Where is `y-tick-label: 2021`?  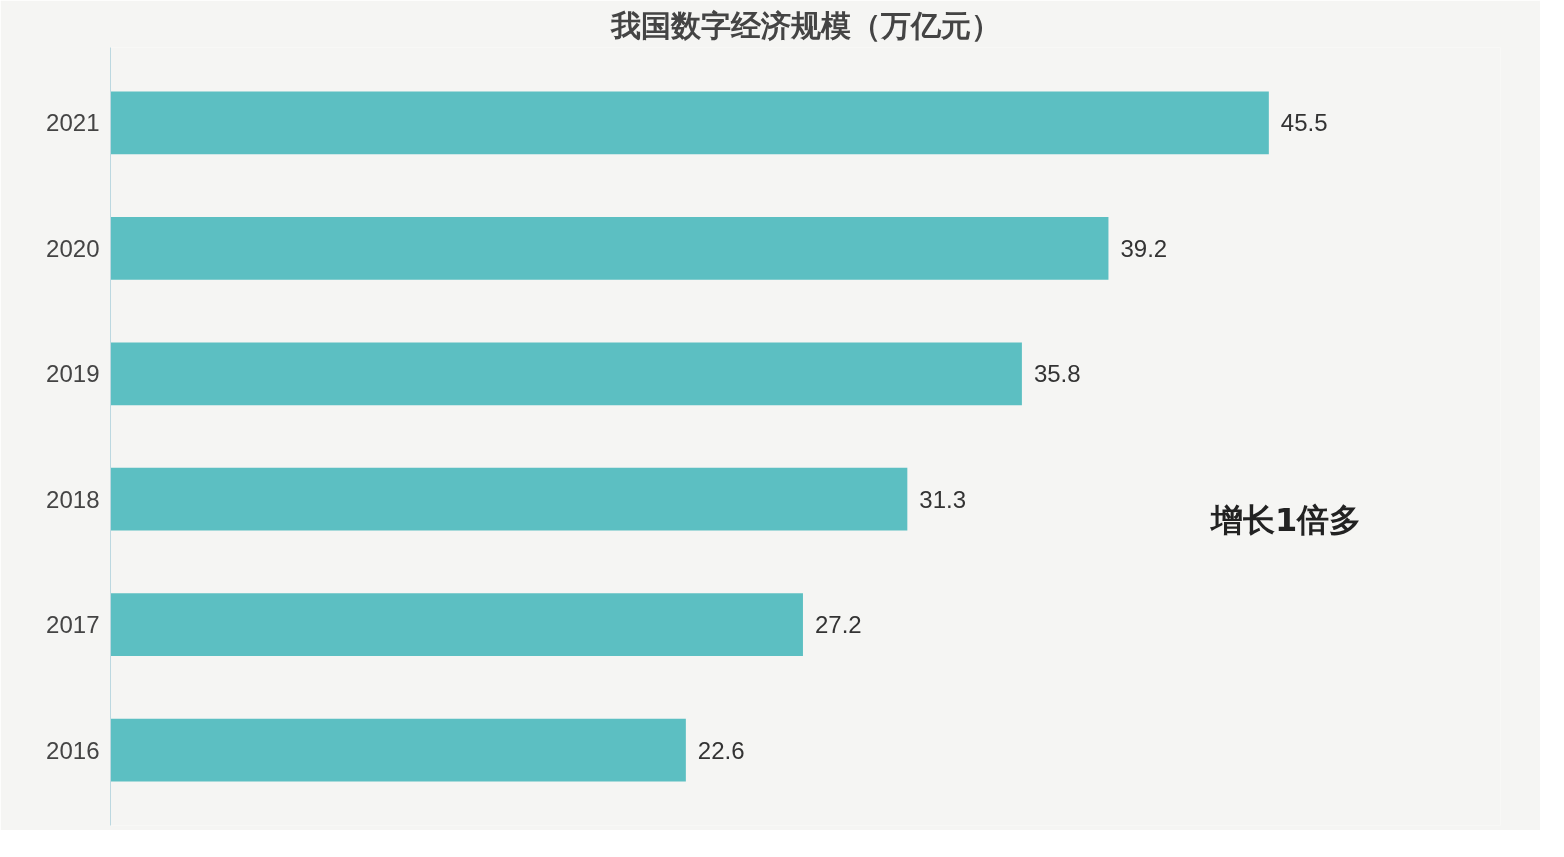 y-tick-label: 2021 is located at coordinates (73, 123).